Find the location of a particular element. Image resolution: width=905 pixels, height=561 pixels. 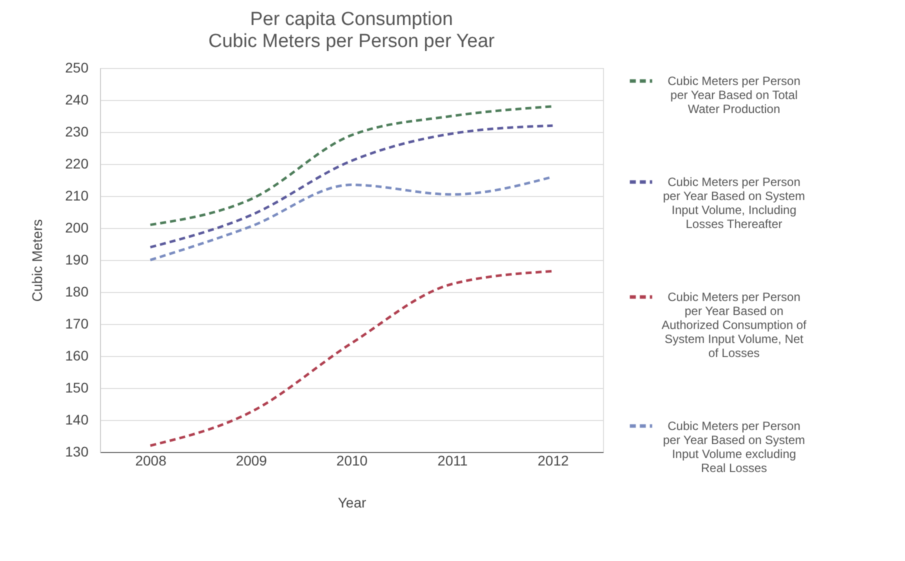

chart-subtitle: Cubic Meters per Person per Year is located at coordinates (352, 41).